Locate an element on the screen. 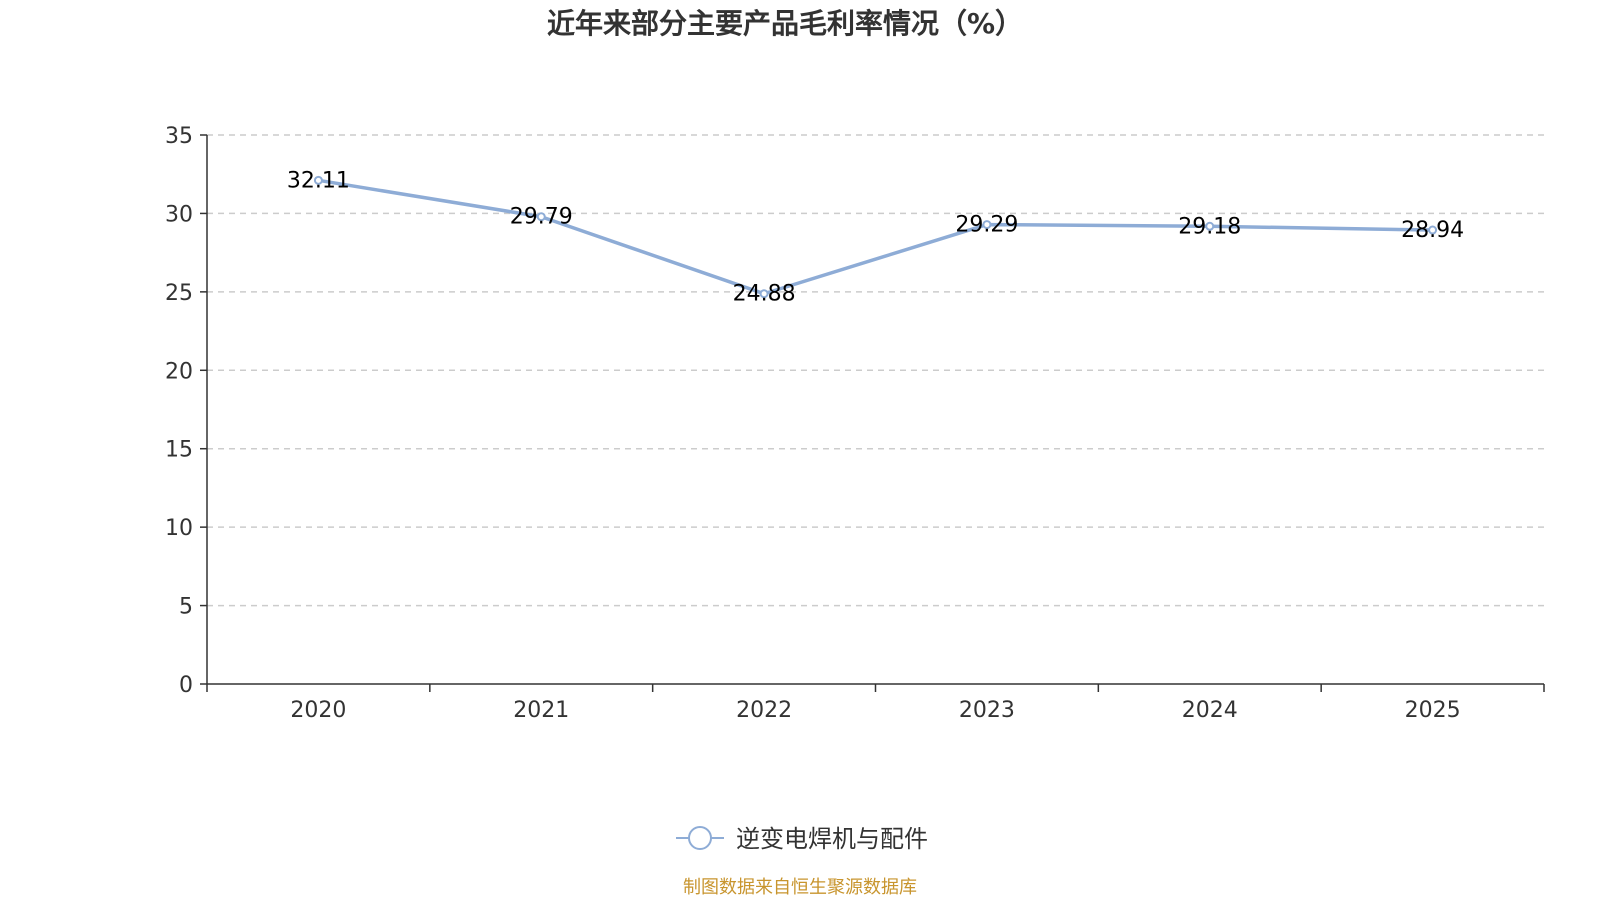 This screenshot has height=900, width=1600. y-tick-label: 35 is located at coordinates (179, 136).